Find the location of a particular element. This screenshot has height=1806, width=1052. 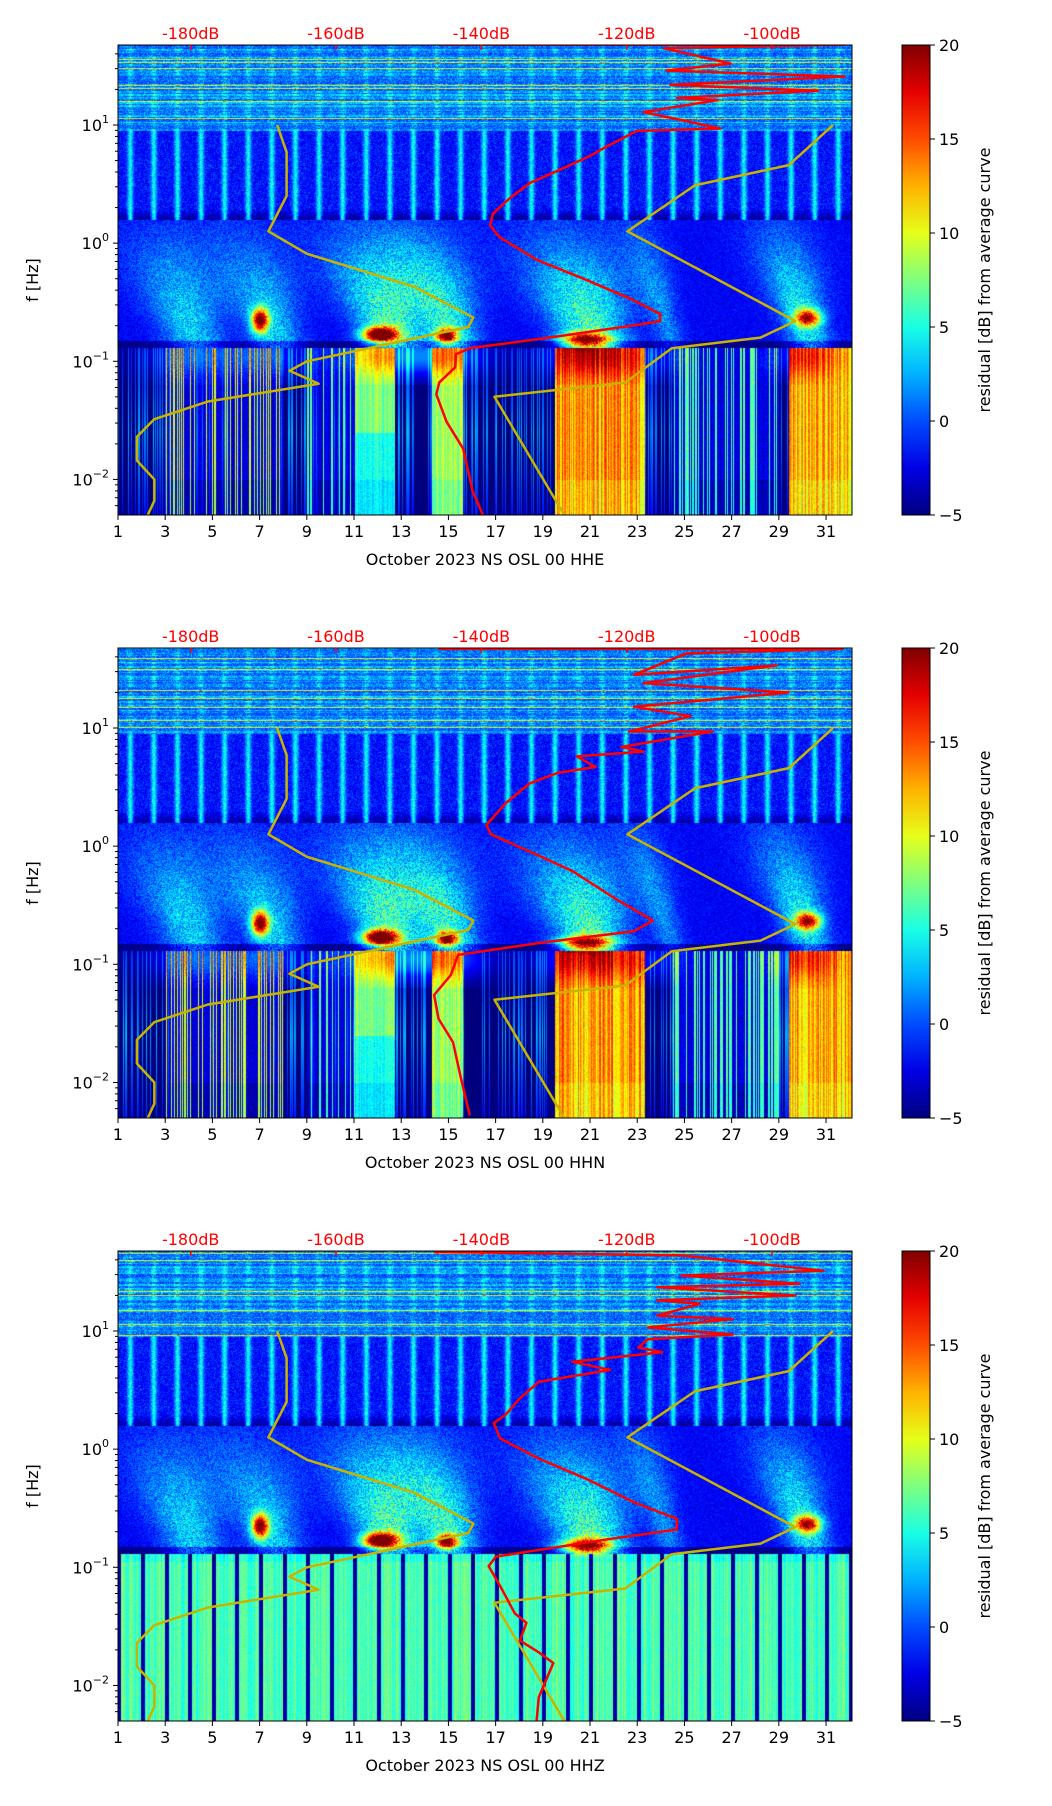

y-tick-exponent: −1 is located at coordinates (101, 355).